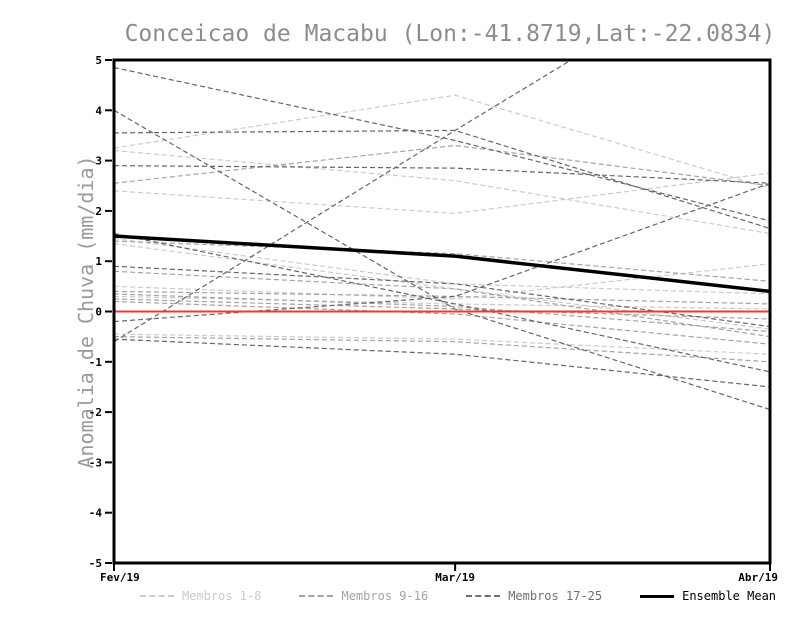 The width and height of the screenshot is (800, 618). What do you see at coordinates (96, 513) in the screenshot?
I see `y-tick-label: -4` at bounding box center [96, 513].